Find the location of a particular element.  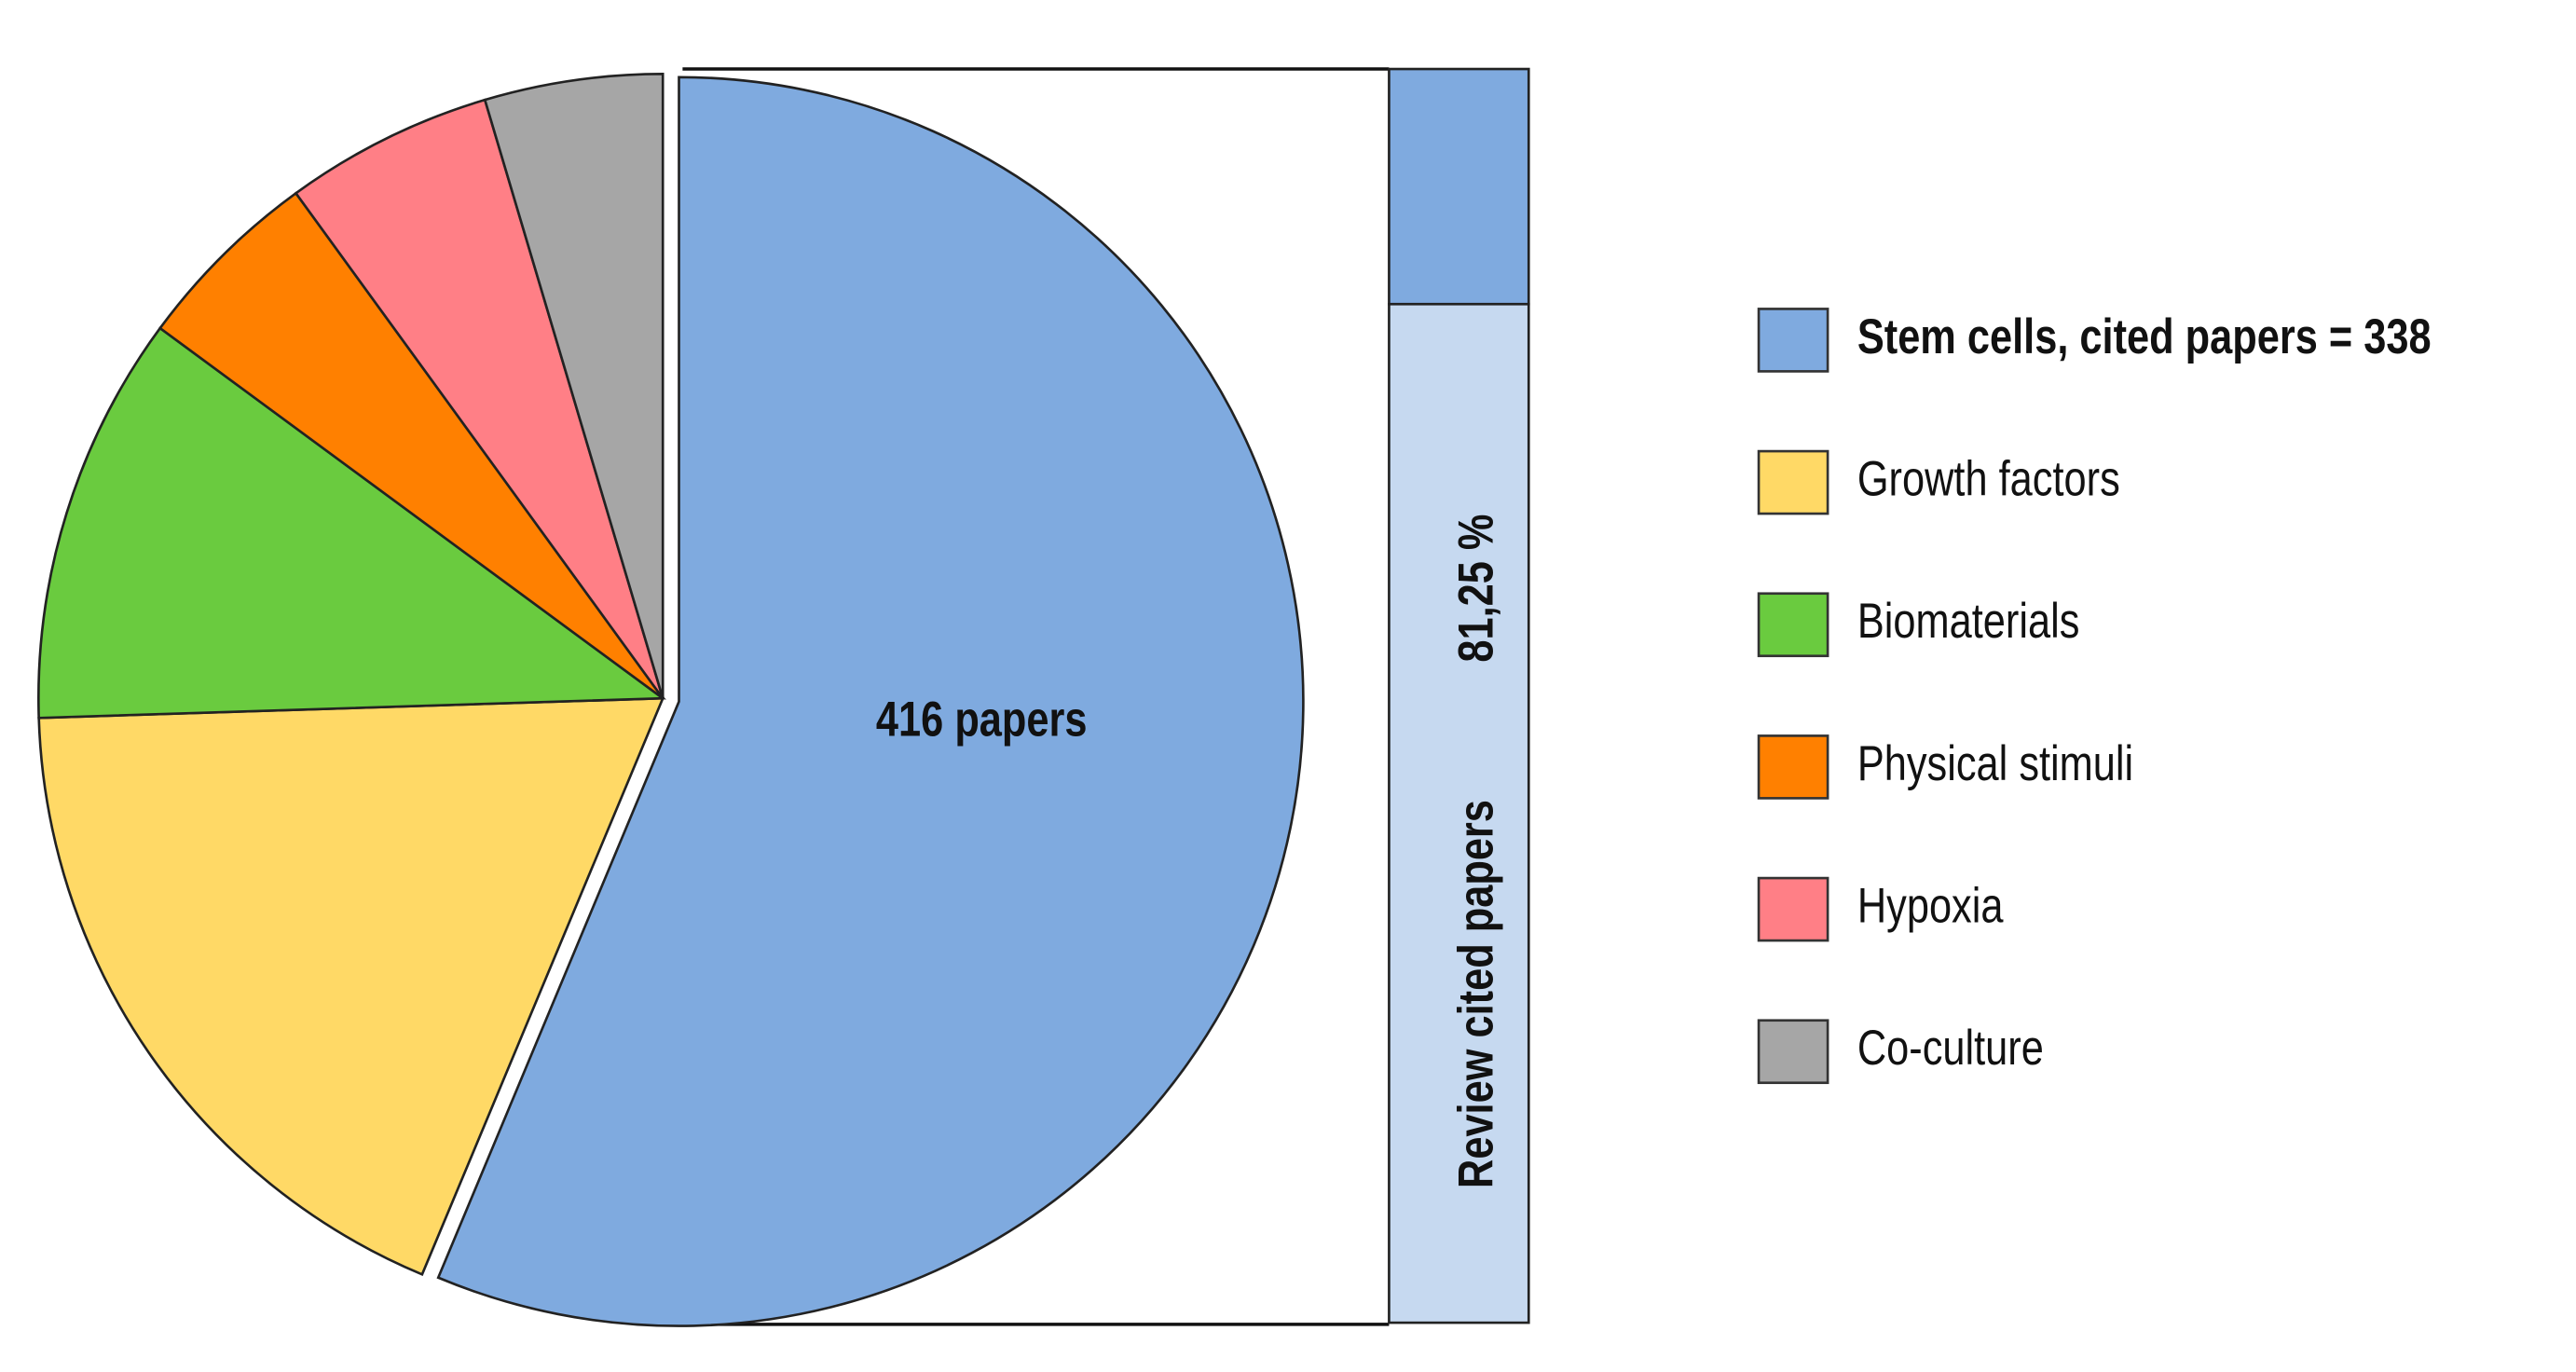

stacked-bar: Review cited papers 81,25 % is located at coordinates (1459, 695).